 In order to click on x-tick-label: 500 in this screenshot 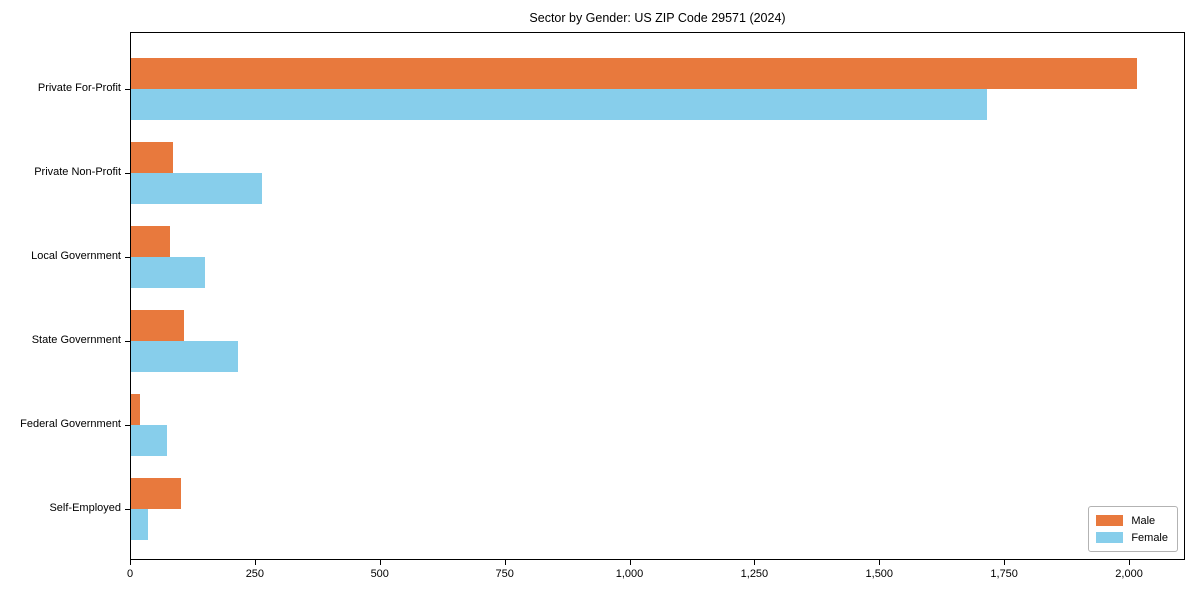, I will do `click(379, 574)`.